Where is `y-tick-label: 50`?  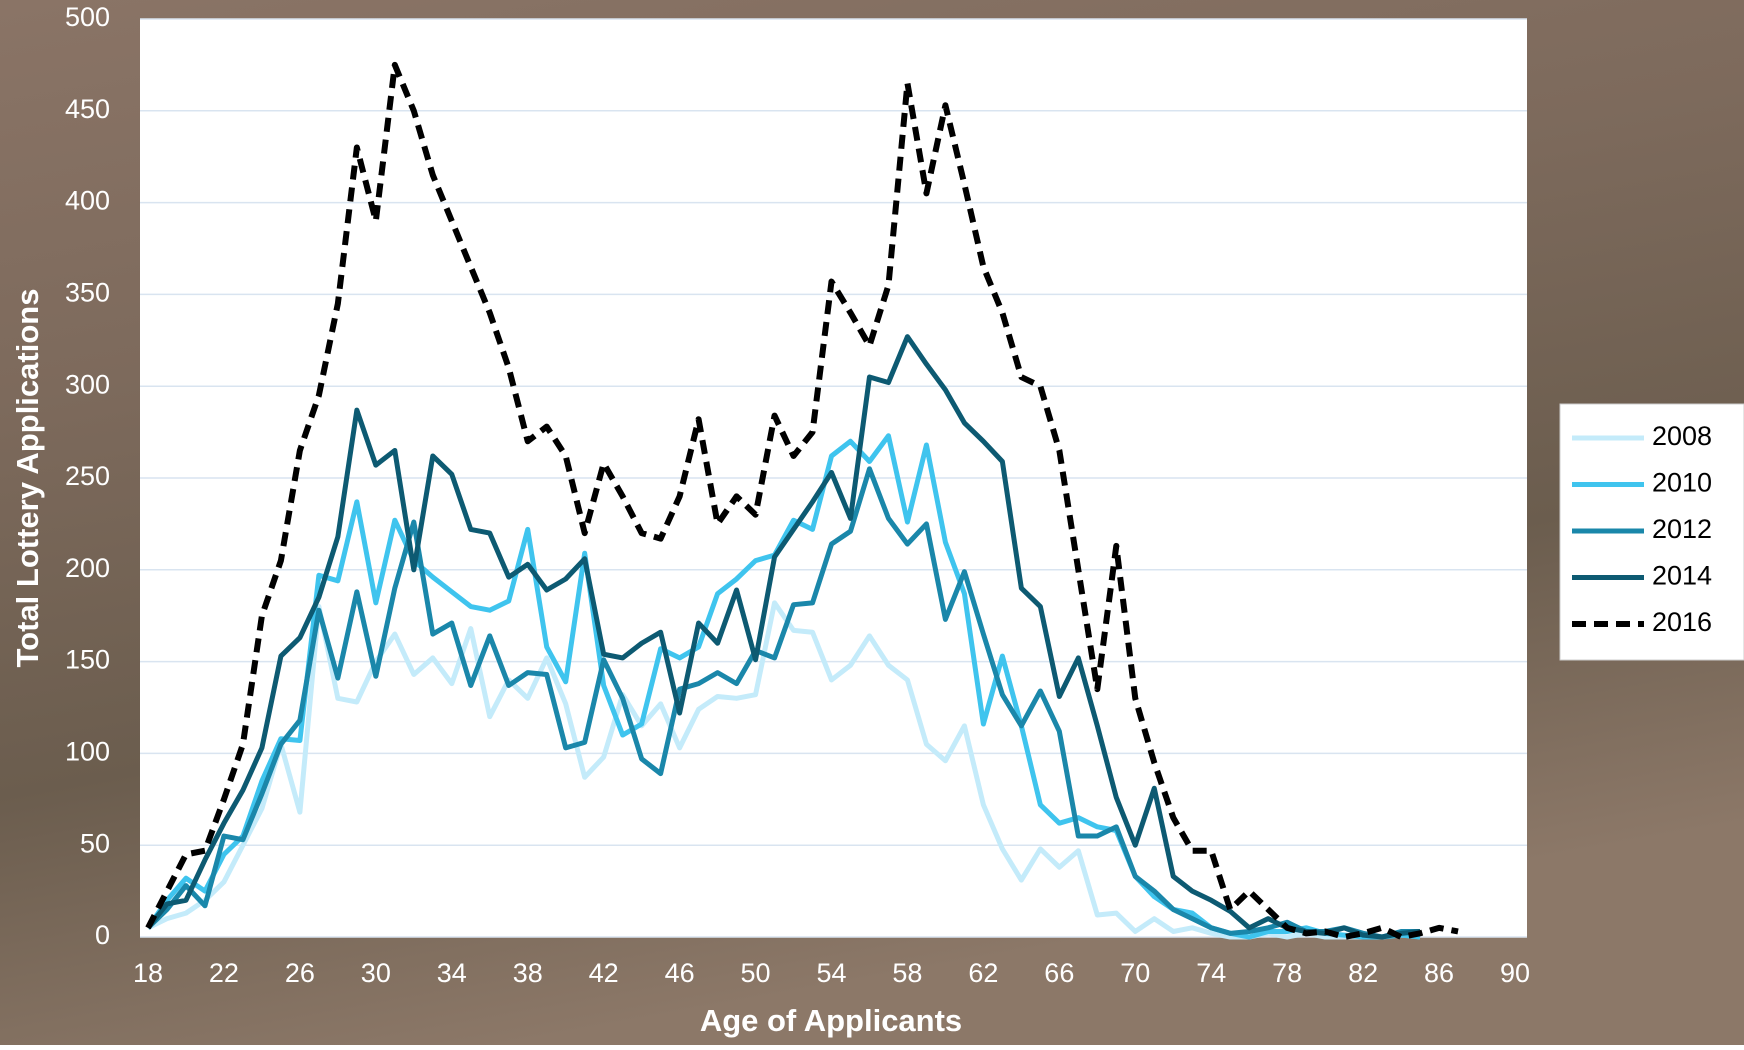 y-tick-label: 50 is located at coordinates (95, 843).